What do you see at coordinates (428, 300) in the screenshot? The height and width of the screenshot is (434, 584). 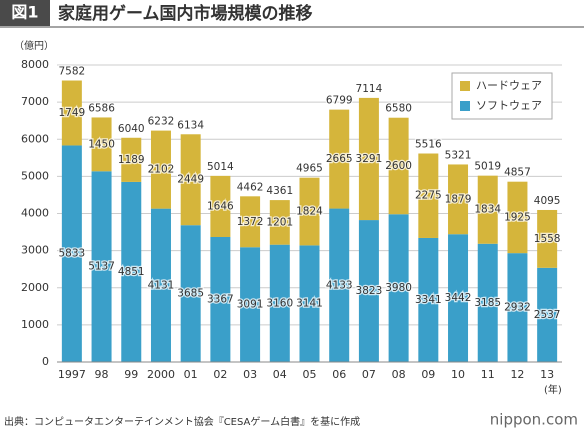 I see `value-label: 3341` at bounding box center [428, 300].